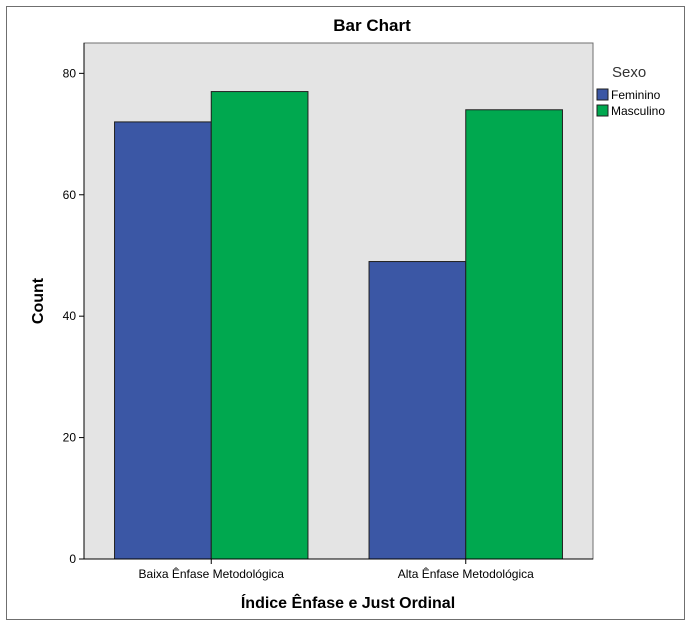  I want to click on y-tick-label: 60, so click(70, 195).